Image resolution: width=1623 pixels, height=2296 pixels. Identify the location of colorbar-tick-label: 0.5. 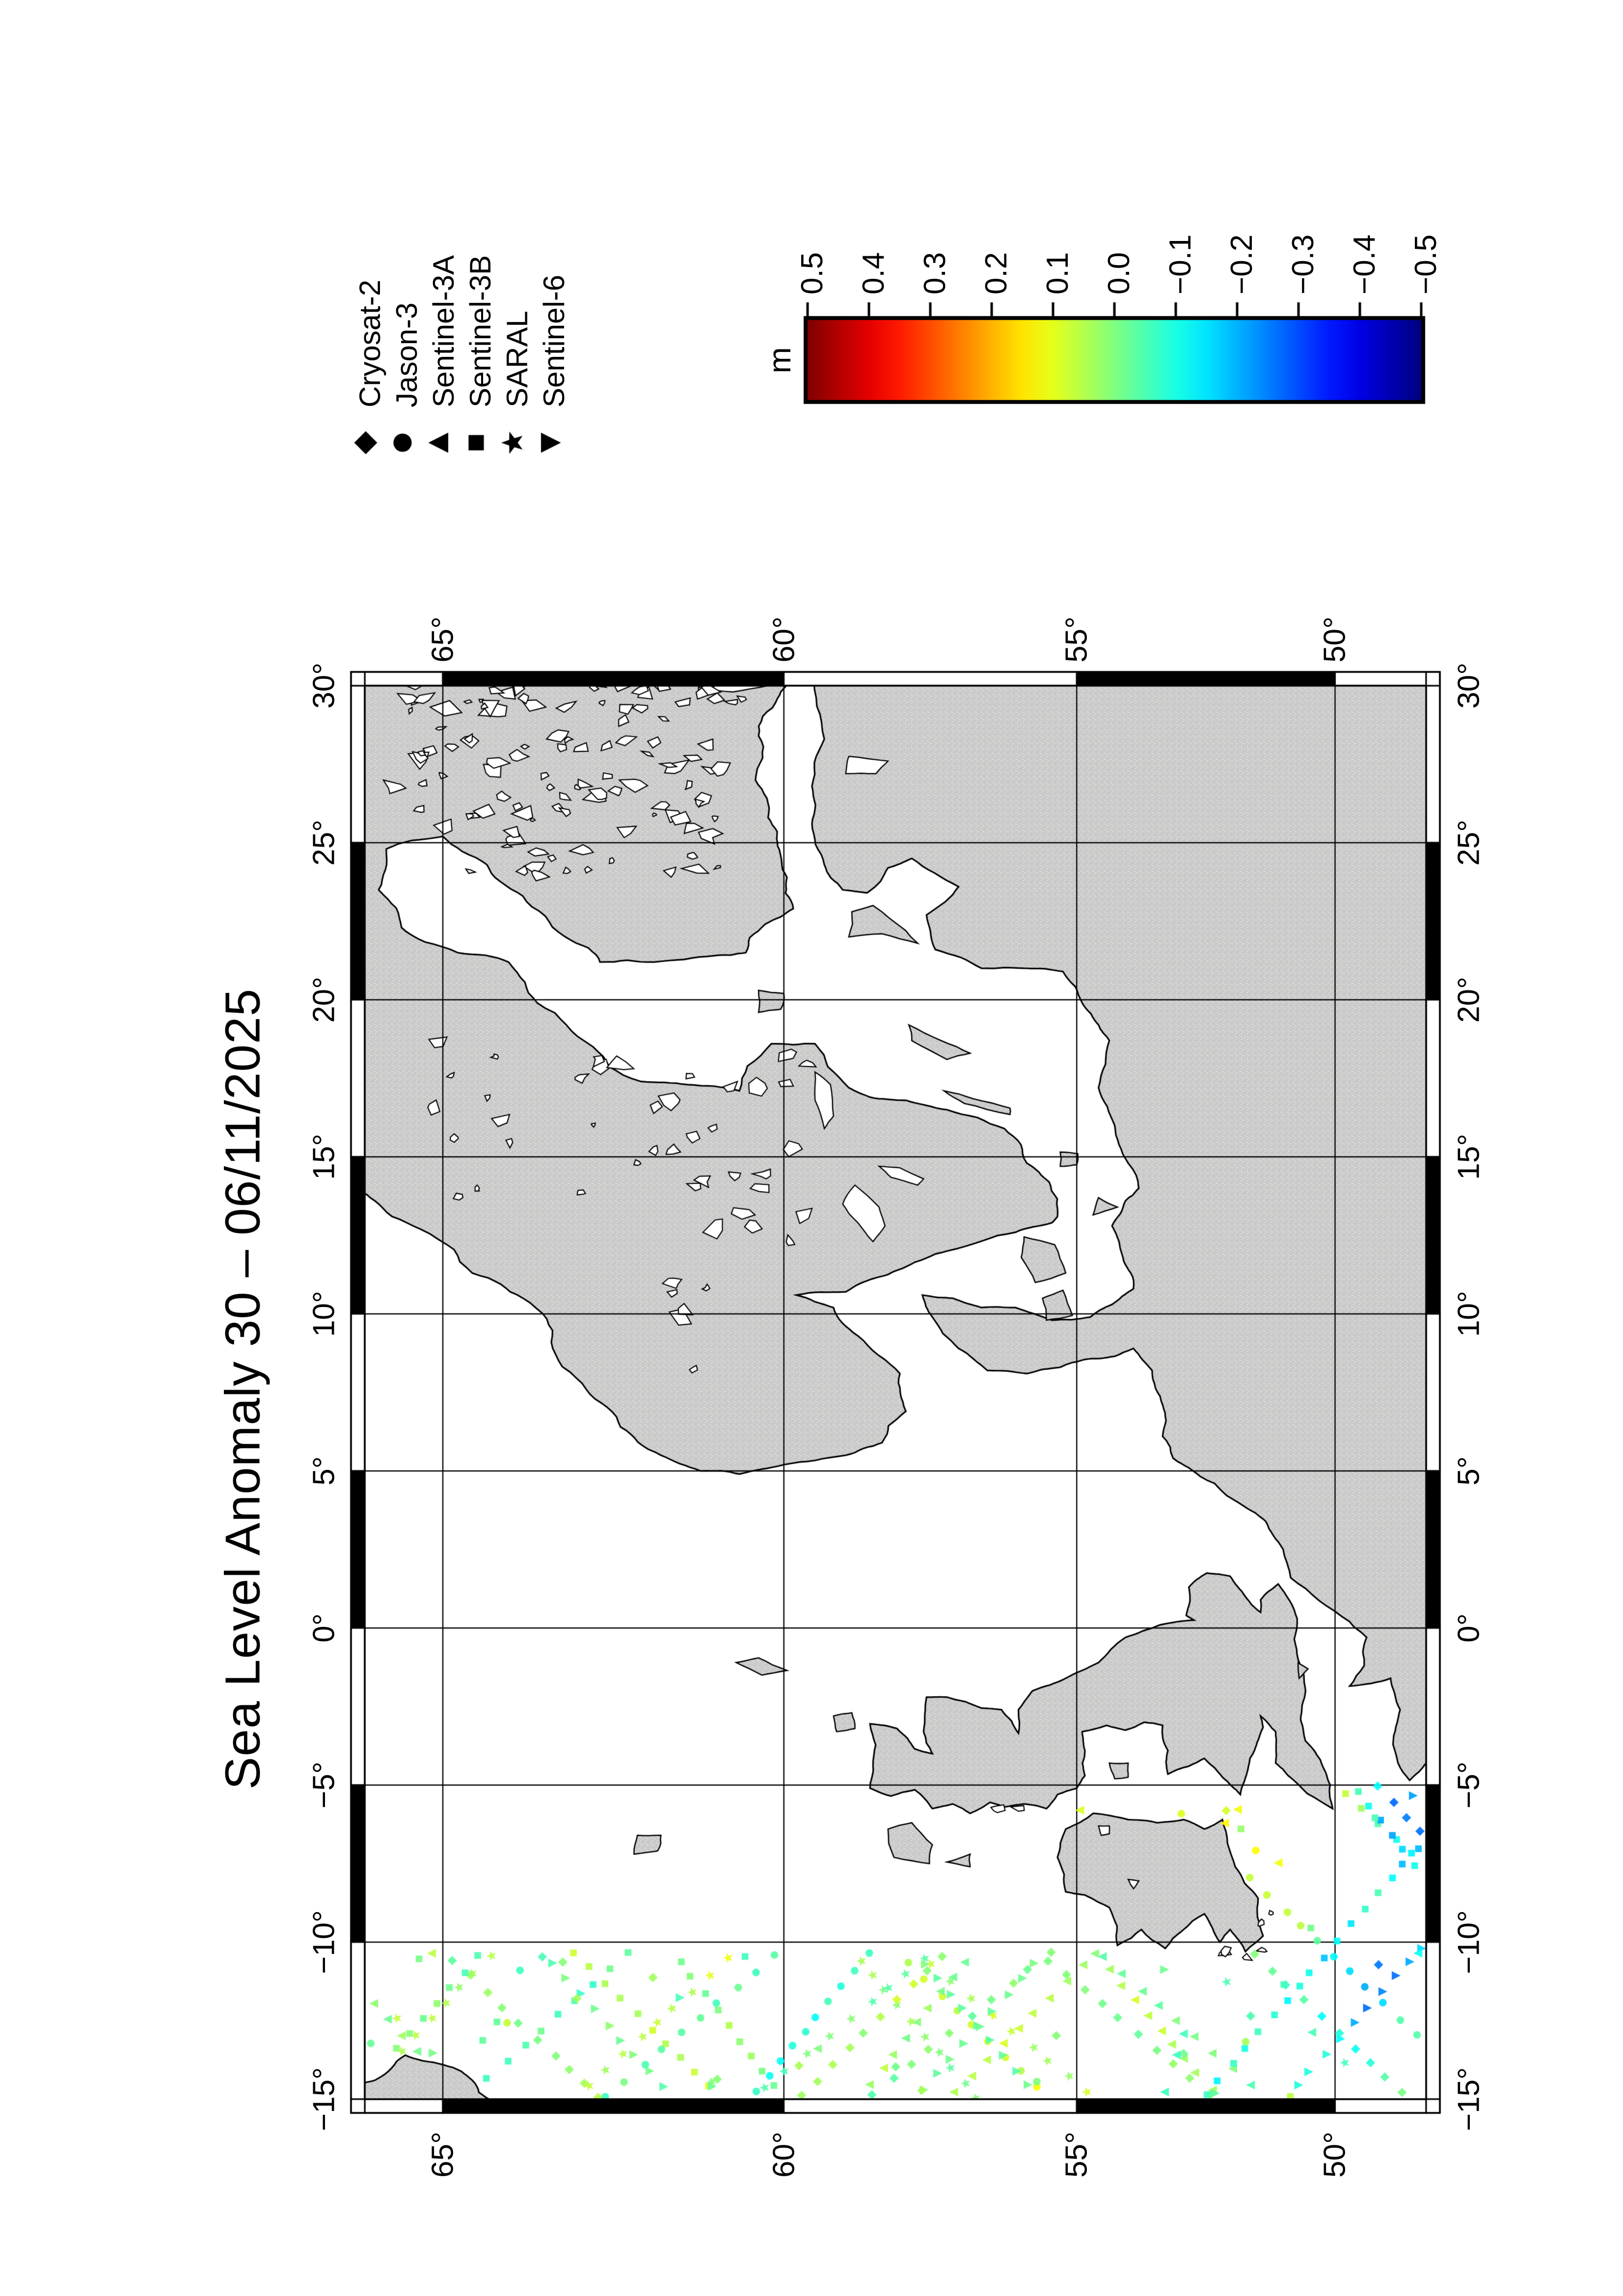
(812, 273).